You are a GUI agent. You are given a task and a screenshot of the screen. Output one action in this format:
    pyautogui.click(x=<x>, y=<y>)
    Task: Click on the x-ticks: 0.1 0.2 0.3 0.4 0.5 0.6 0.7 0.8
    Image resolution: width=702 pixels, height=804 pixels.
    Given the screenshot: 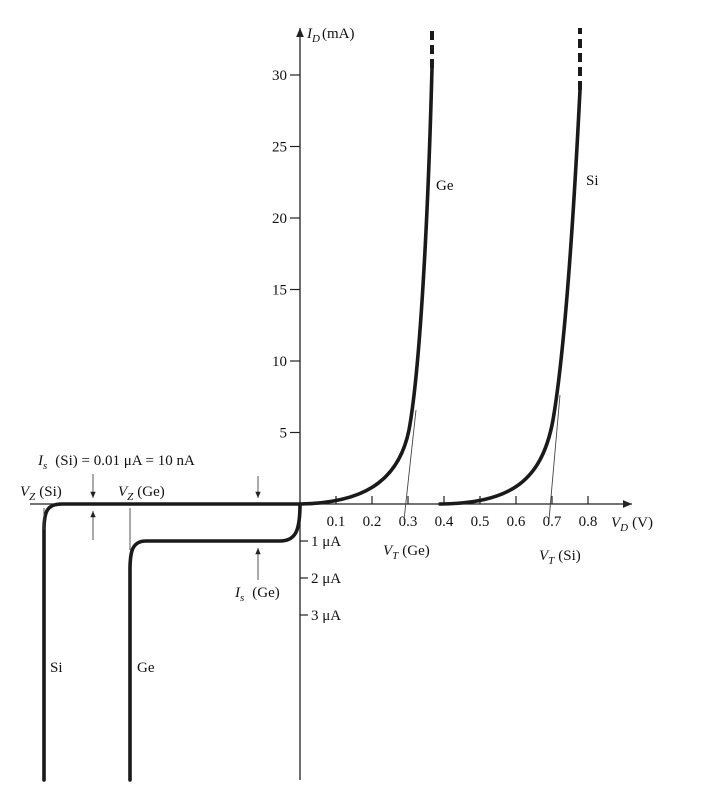 What is the action you would take?
    pyautogui.click(x=462, y=513)
    